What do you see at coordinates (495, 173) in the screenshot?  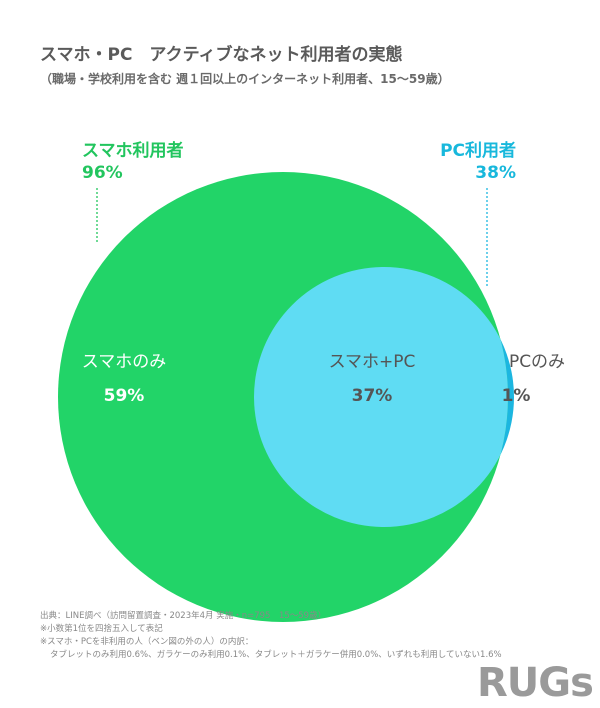 I see `pc-set-value: 38%` at bounding box center [495, 173].